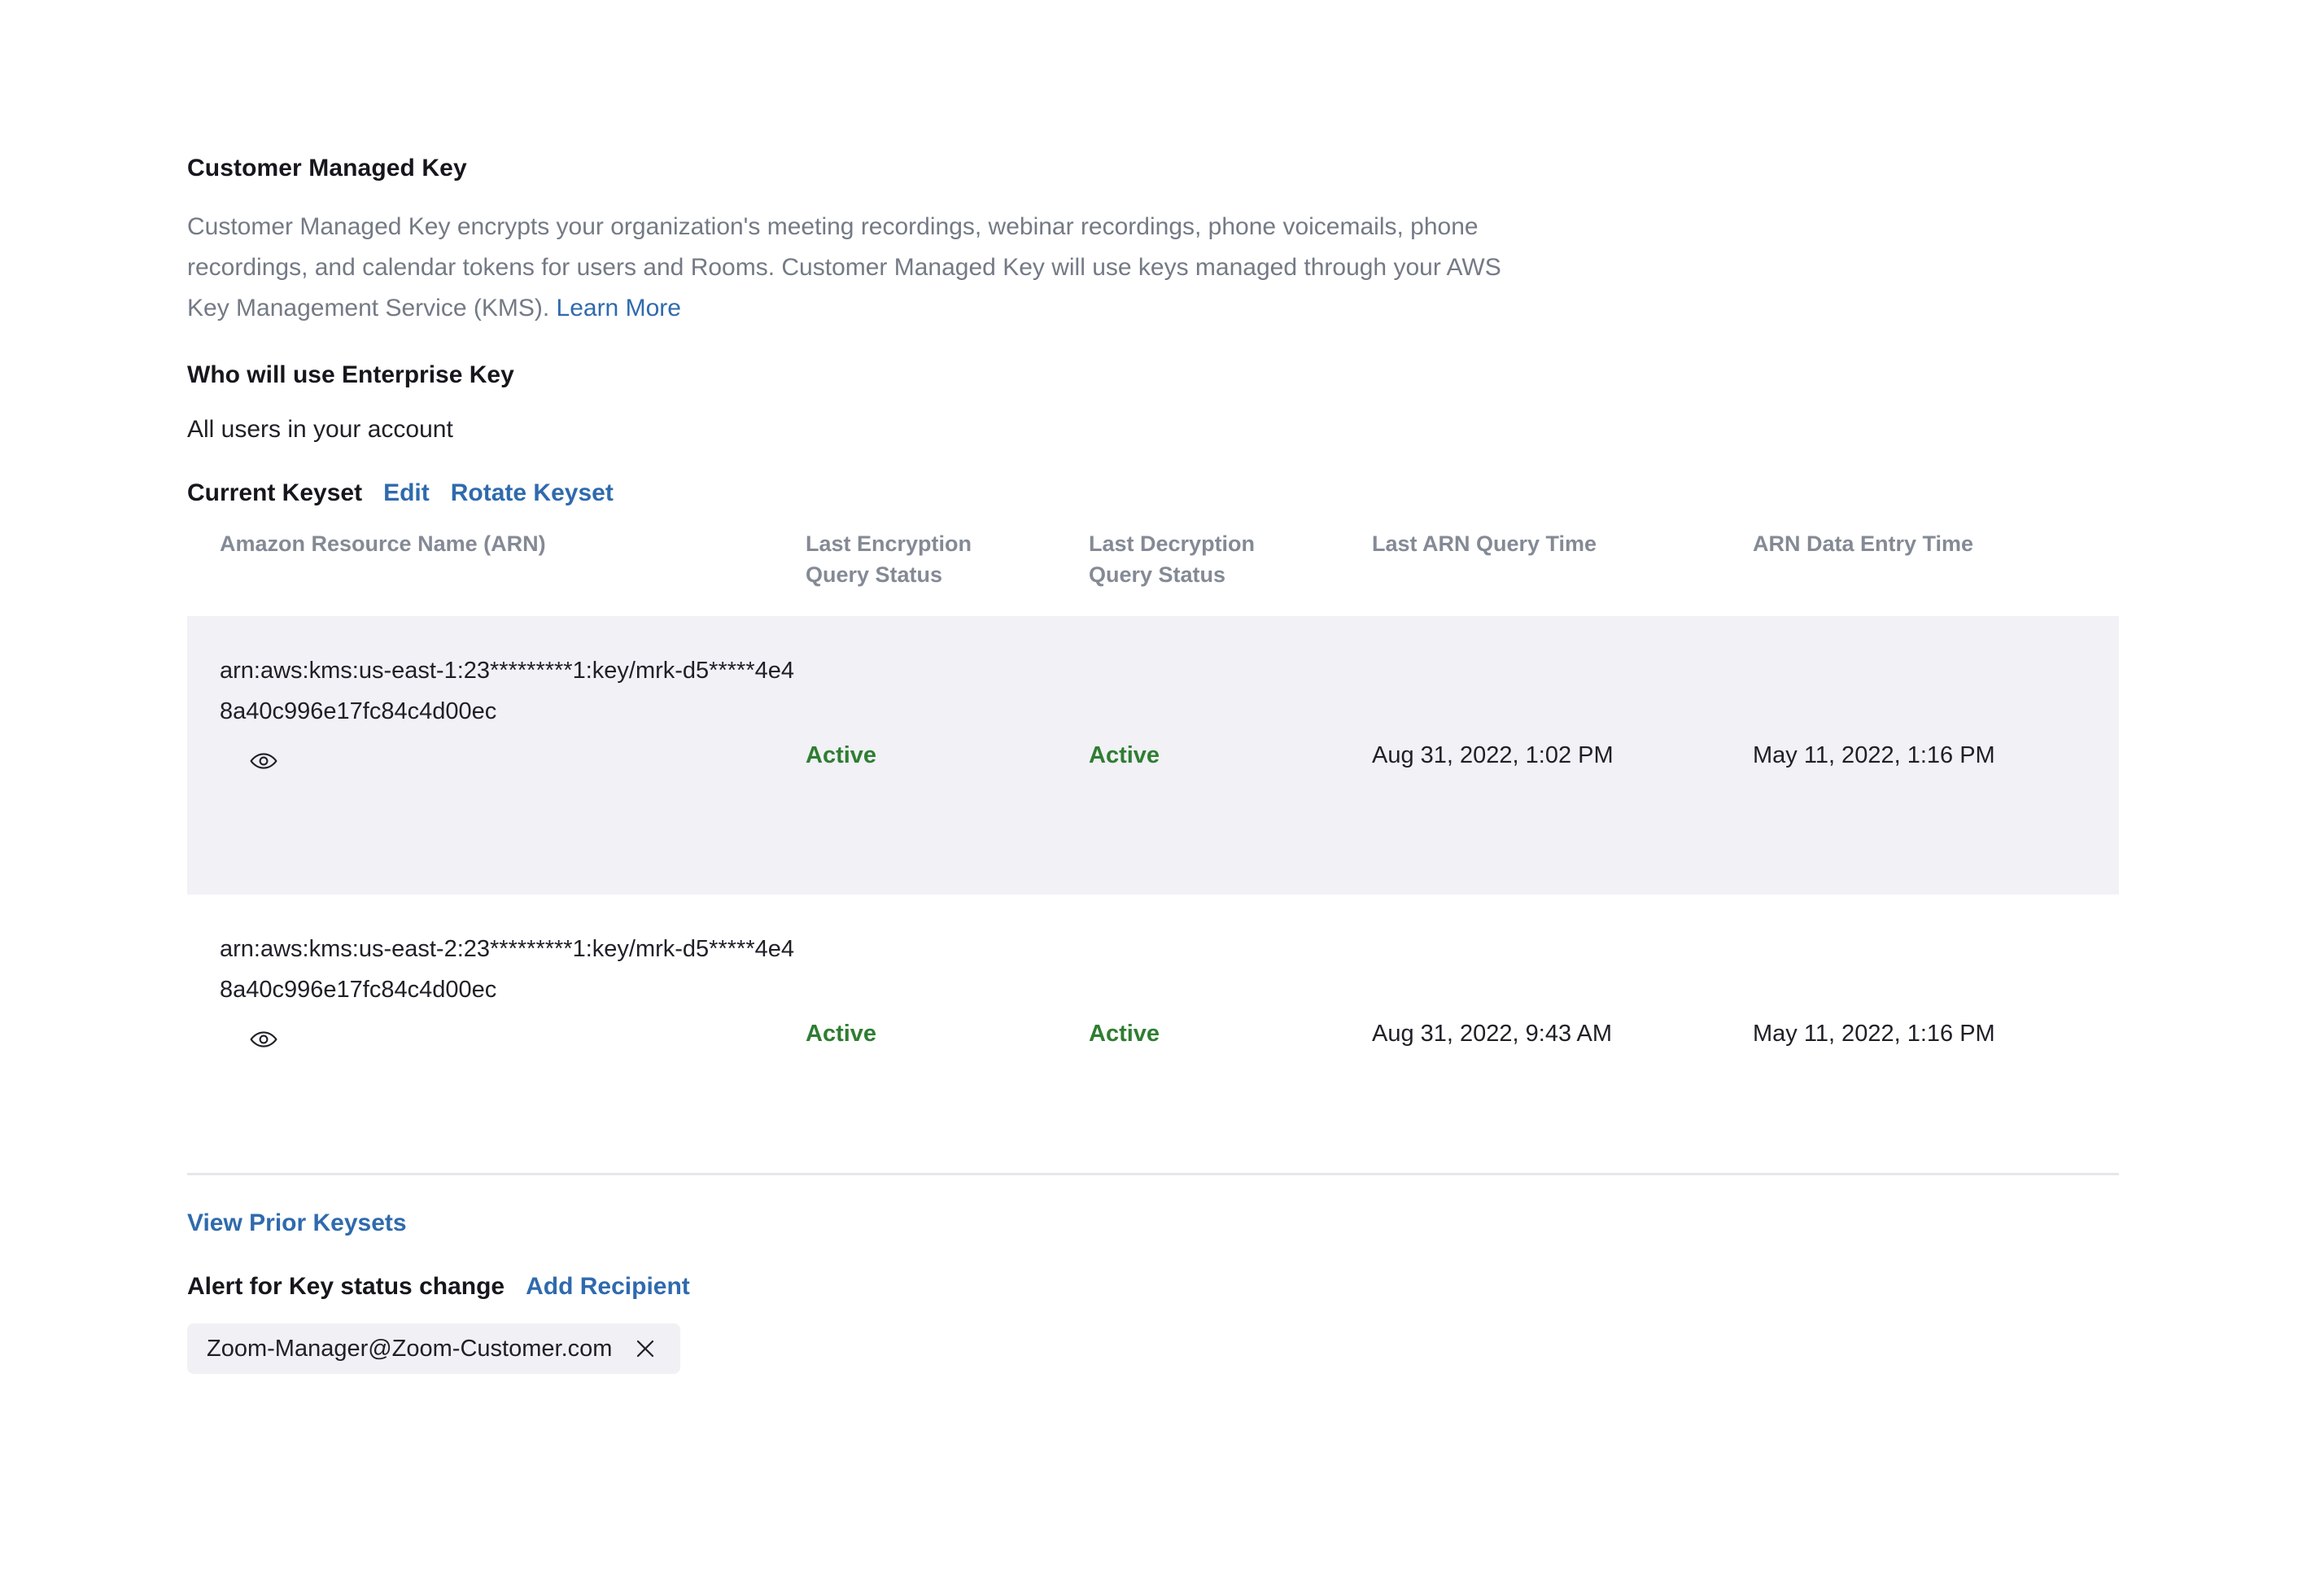 The width and height of the screenshot is (2324, 1579). What do you see at coordinates (618, 307) in the screenshot?
I see `learn-more-link: Learn More` at bounding box center [618, 307].